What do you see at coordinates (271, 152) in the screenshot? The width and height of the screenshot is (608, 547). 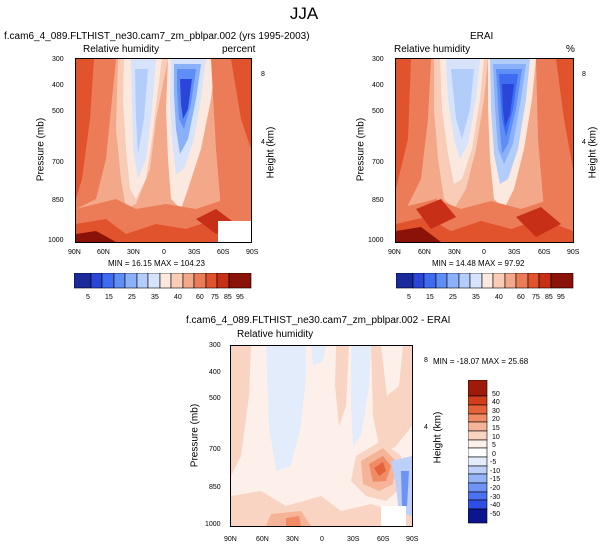 I see `panel1-ylabel-right: Height (km)` at bounding box center [271, 152].